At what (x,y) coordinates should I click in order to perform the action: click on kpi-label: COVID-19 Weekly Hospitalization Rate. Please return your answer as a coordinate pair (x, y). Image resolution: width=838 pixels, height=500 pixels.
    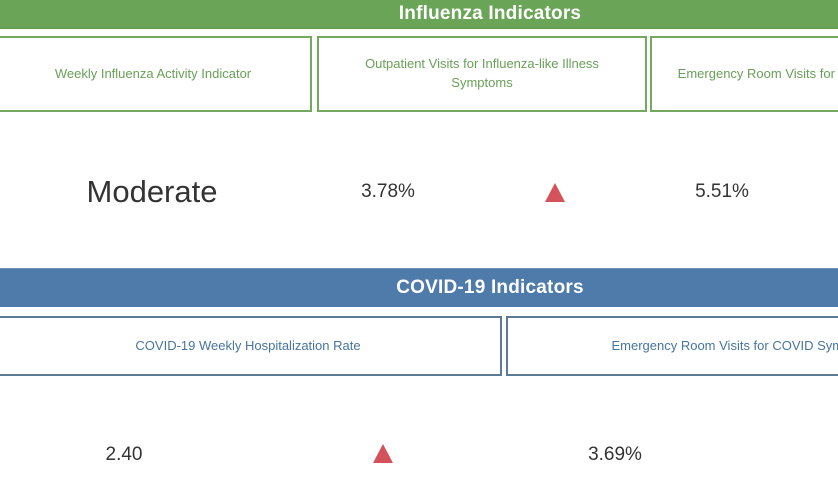
    Looking at the image, I should click on (248, 345).